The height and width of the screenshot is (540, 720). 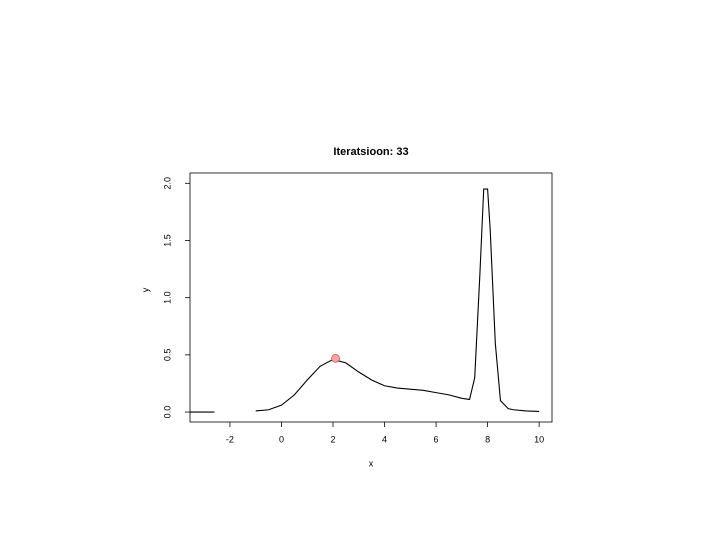 I want to click on y-tick-label: 0.0, so click(x=167, y=412).